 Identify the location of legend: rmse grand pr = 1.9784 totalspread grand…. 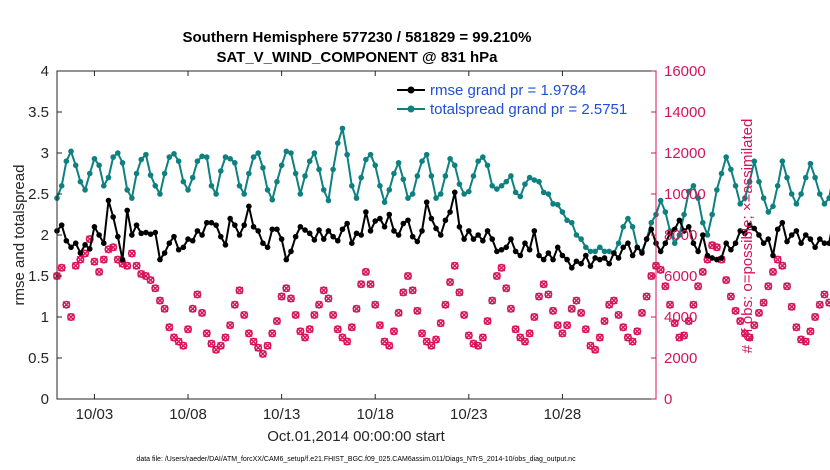
(521, 99).